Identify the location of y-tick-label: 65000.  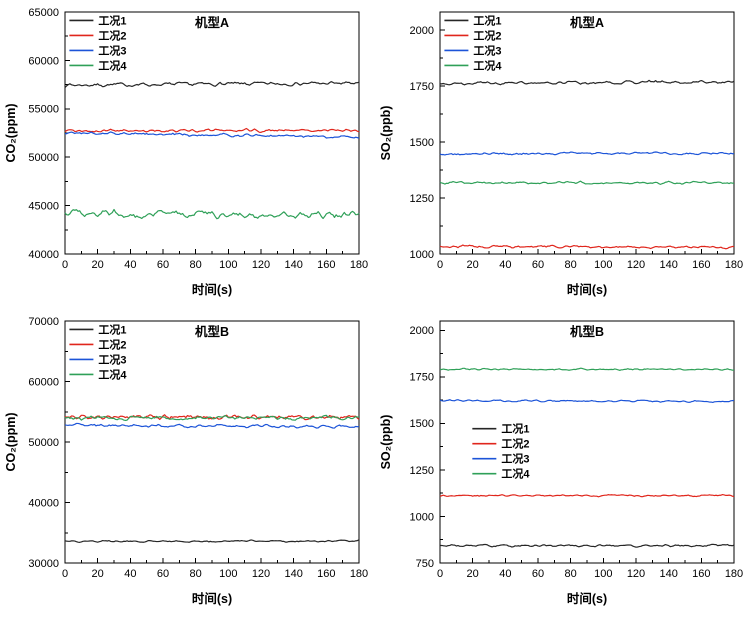
(43, 13).